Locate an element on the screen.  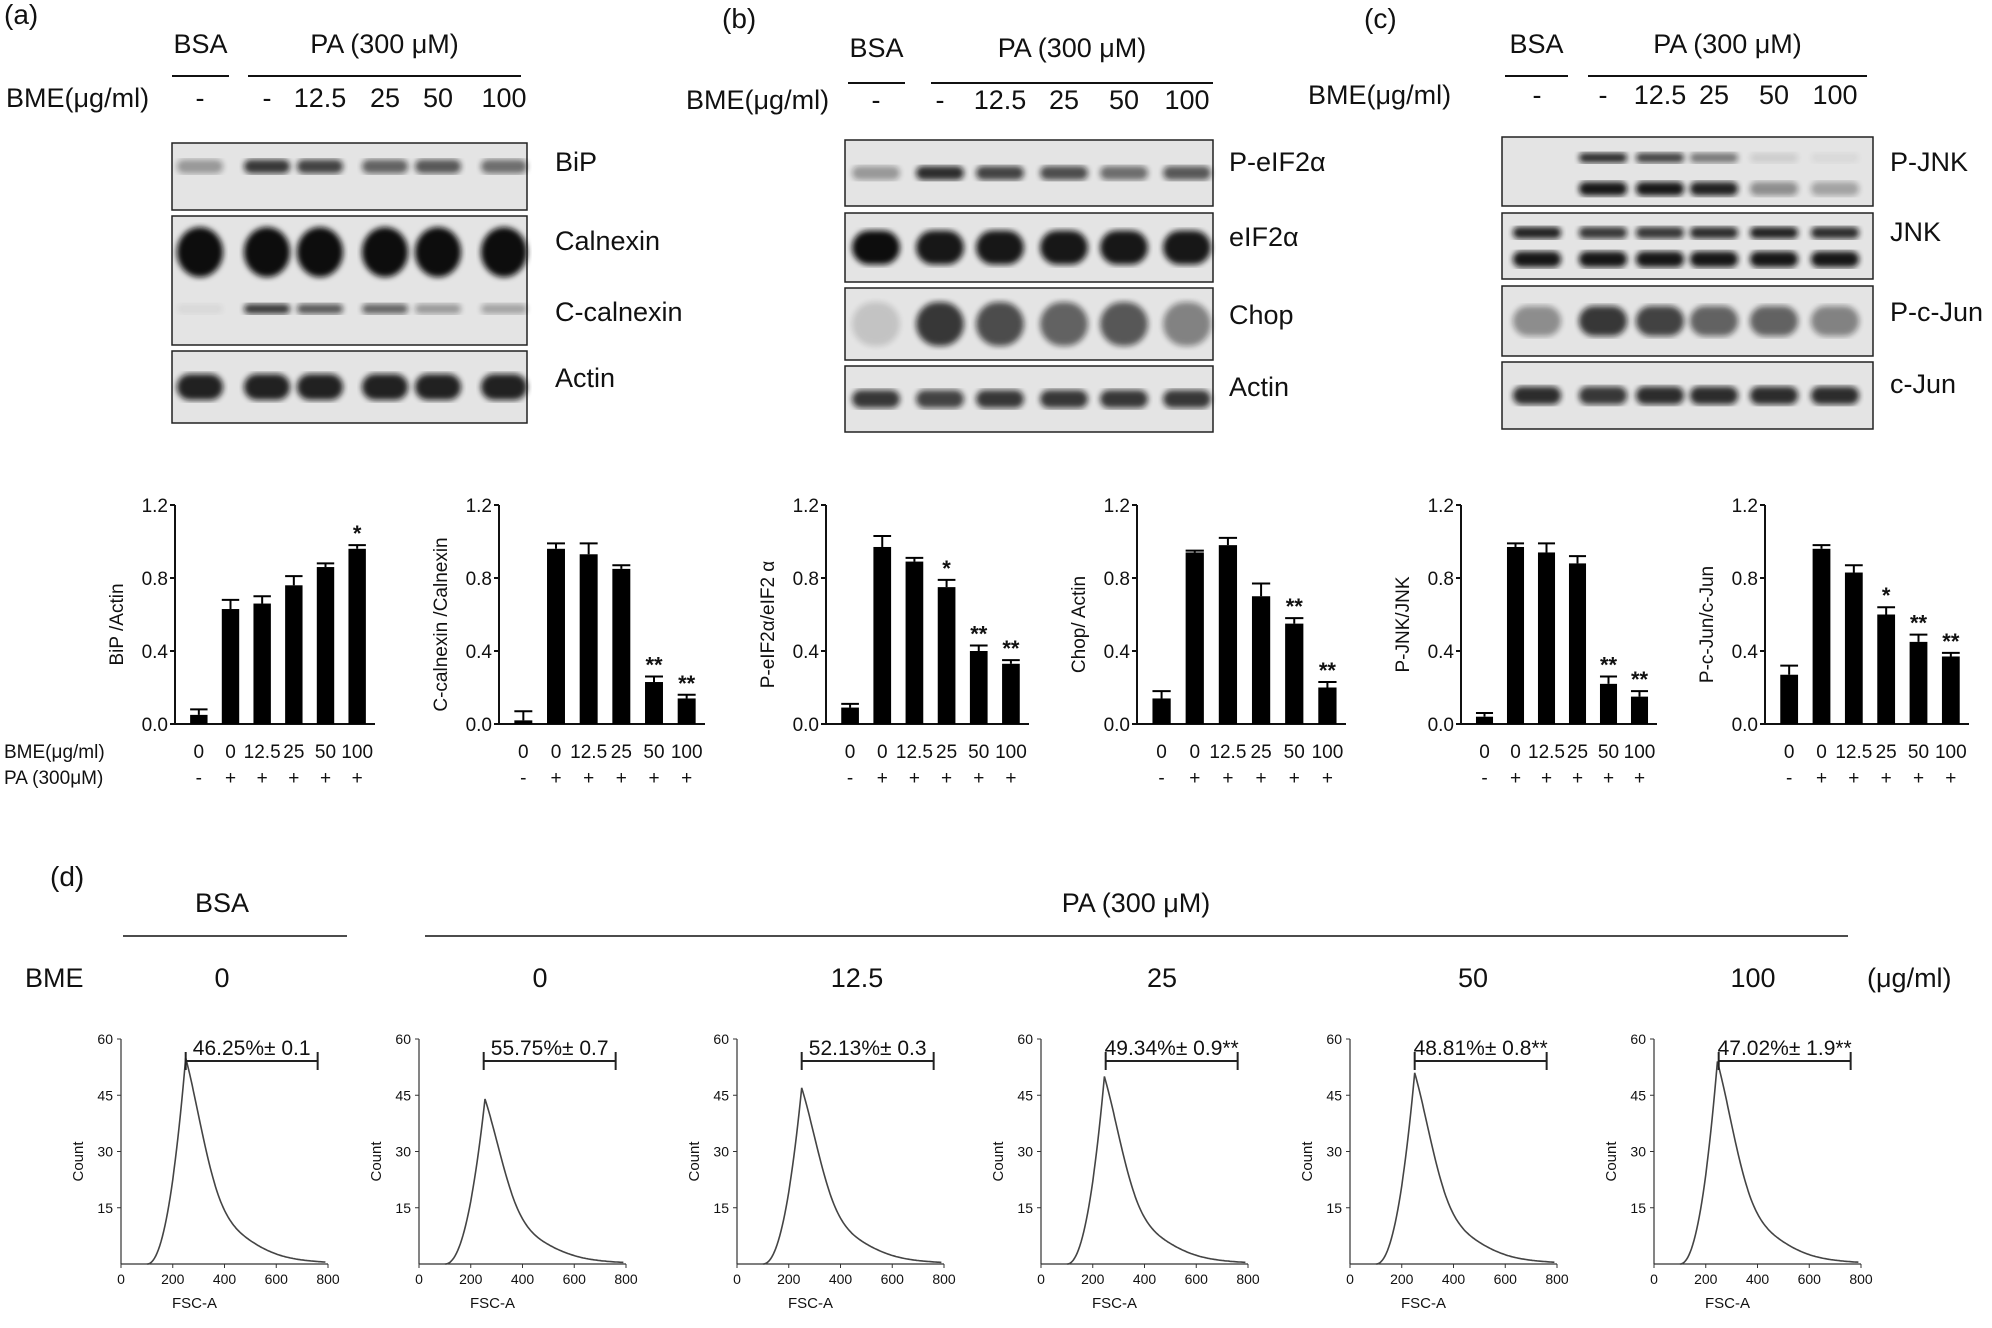
y-tick-label: 60 is located at coordinates (1334, 1039).